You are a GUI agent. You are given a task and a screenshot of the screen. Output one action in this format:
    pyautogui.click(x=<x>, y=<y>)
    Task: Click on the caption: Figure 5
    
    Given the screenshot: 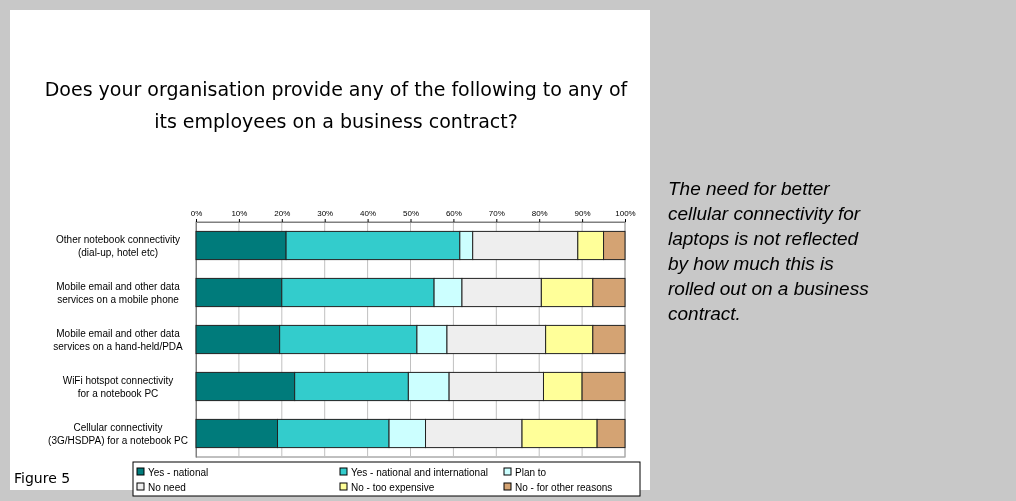 What is the action you would take?
    pyautogui.click(x=42, y=478)
    